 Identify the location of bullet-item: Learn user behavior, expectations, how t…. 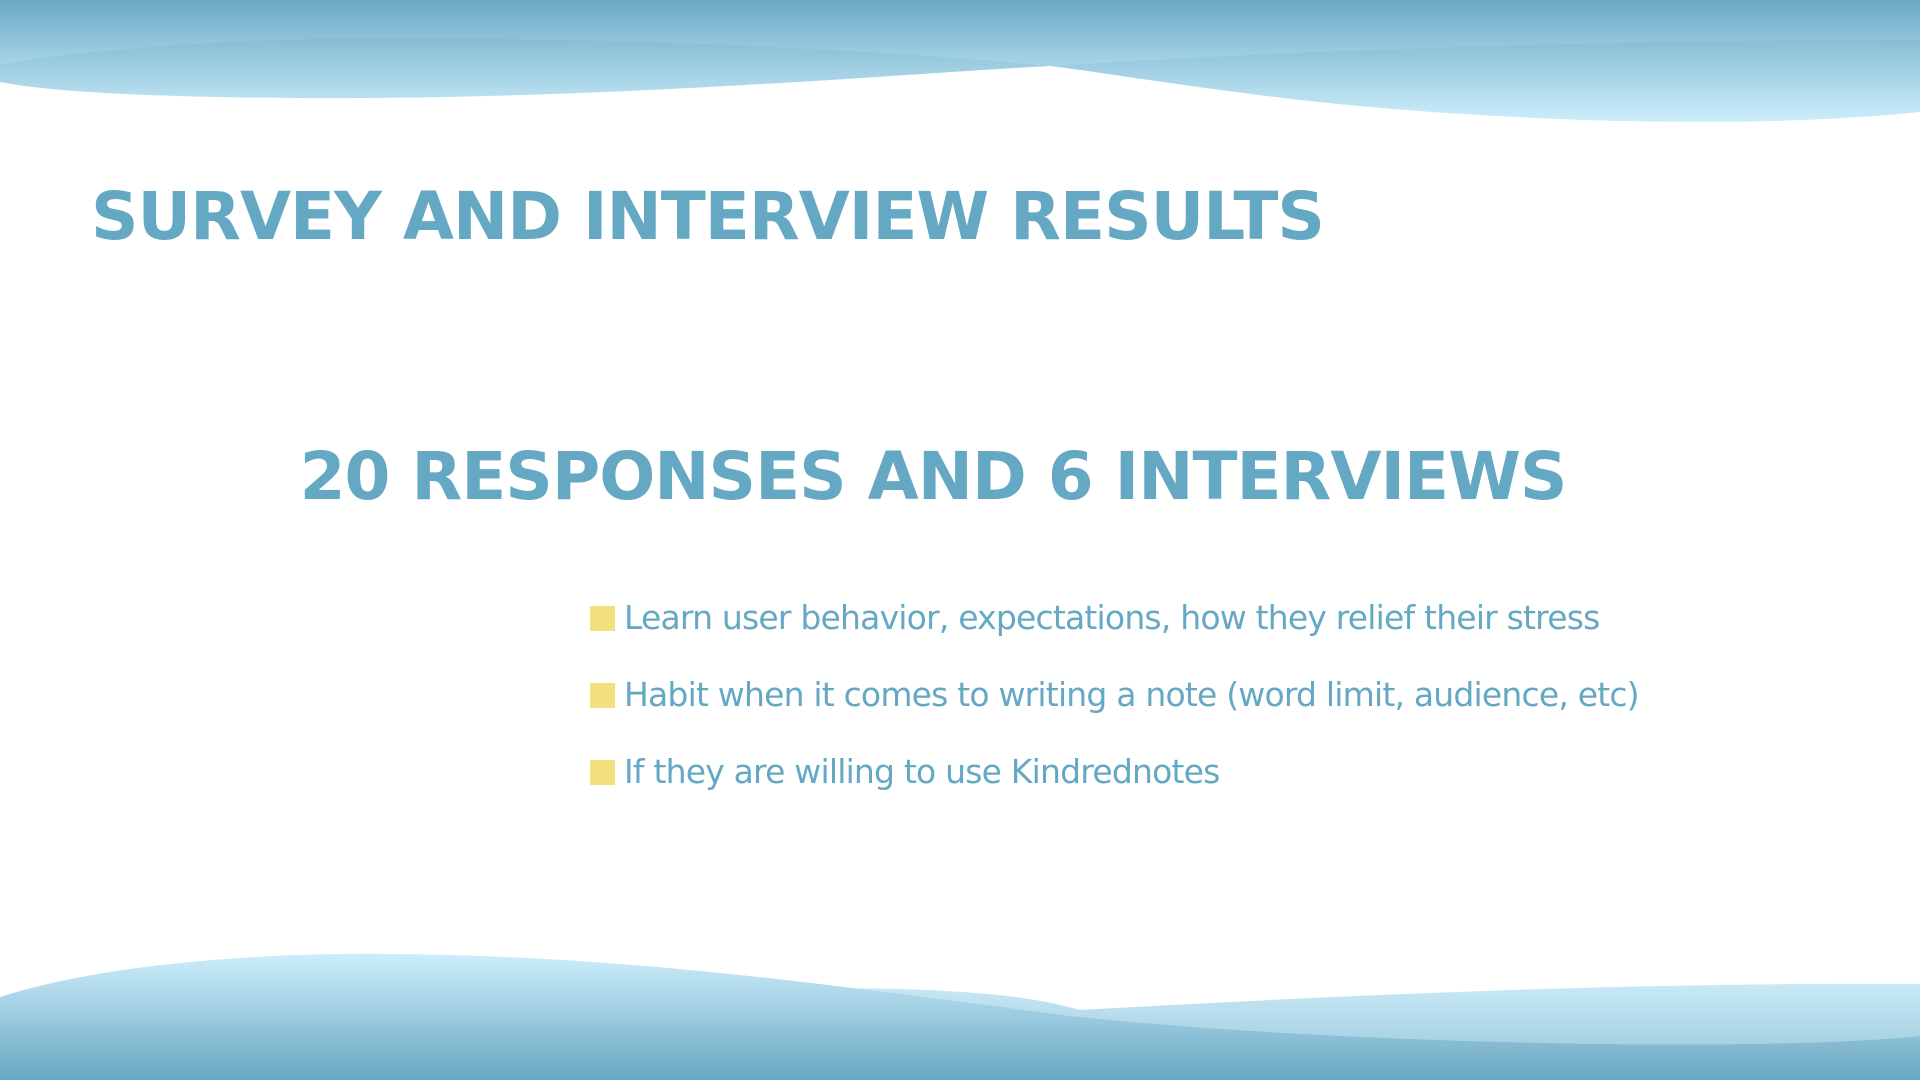
(1114, 618).